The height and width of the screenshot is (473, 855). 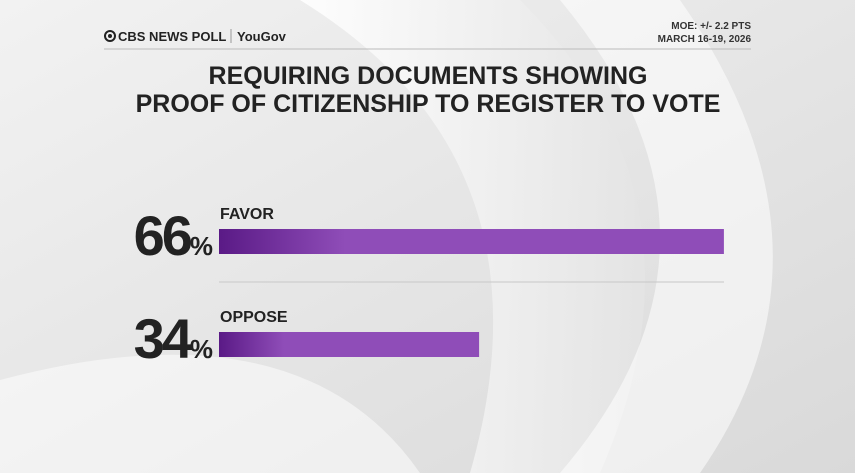 I want to click on partner: YouGov, so click(x=262, y=36).